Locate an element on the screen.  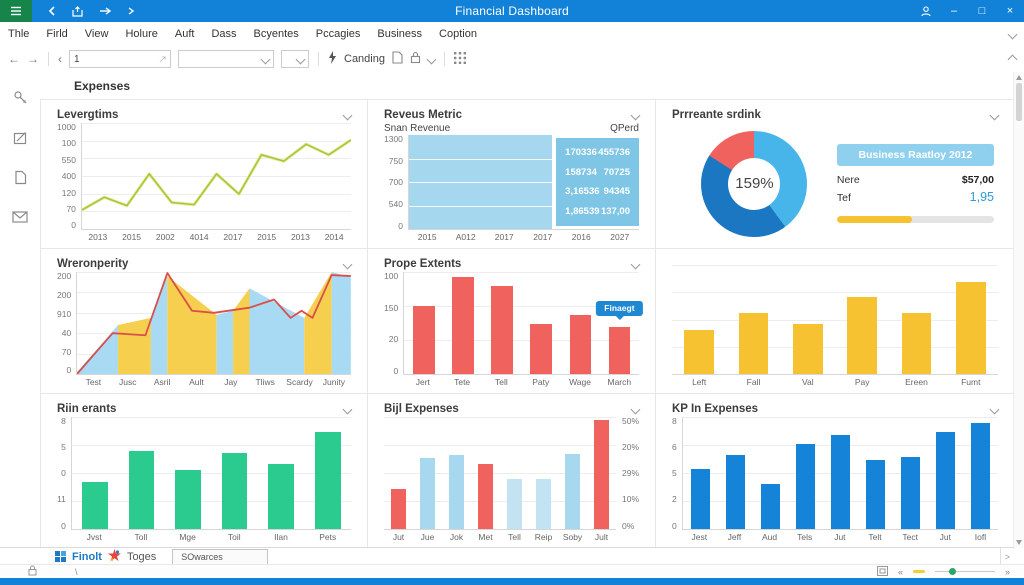
y-axis-tick: 1300 is located at coordinates (393, 139).